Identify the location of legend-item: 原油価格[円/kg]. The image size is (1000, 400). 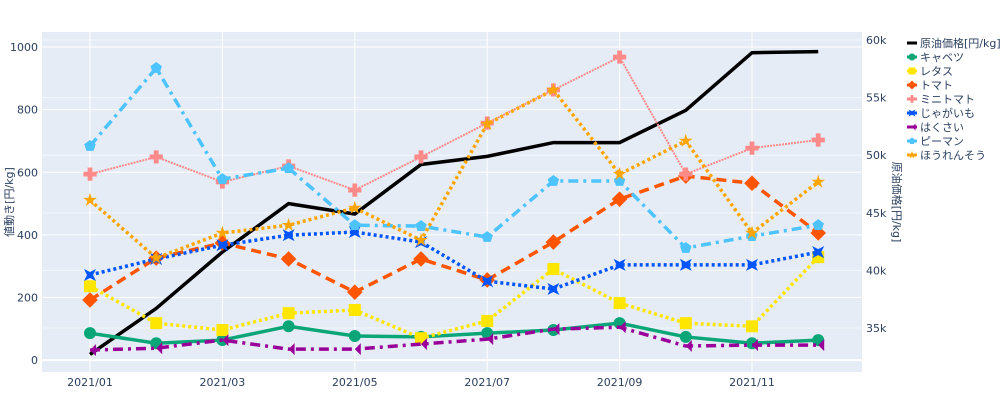
(953, 43).